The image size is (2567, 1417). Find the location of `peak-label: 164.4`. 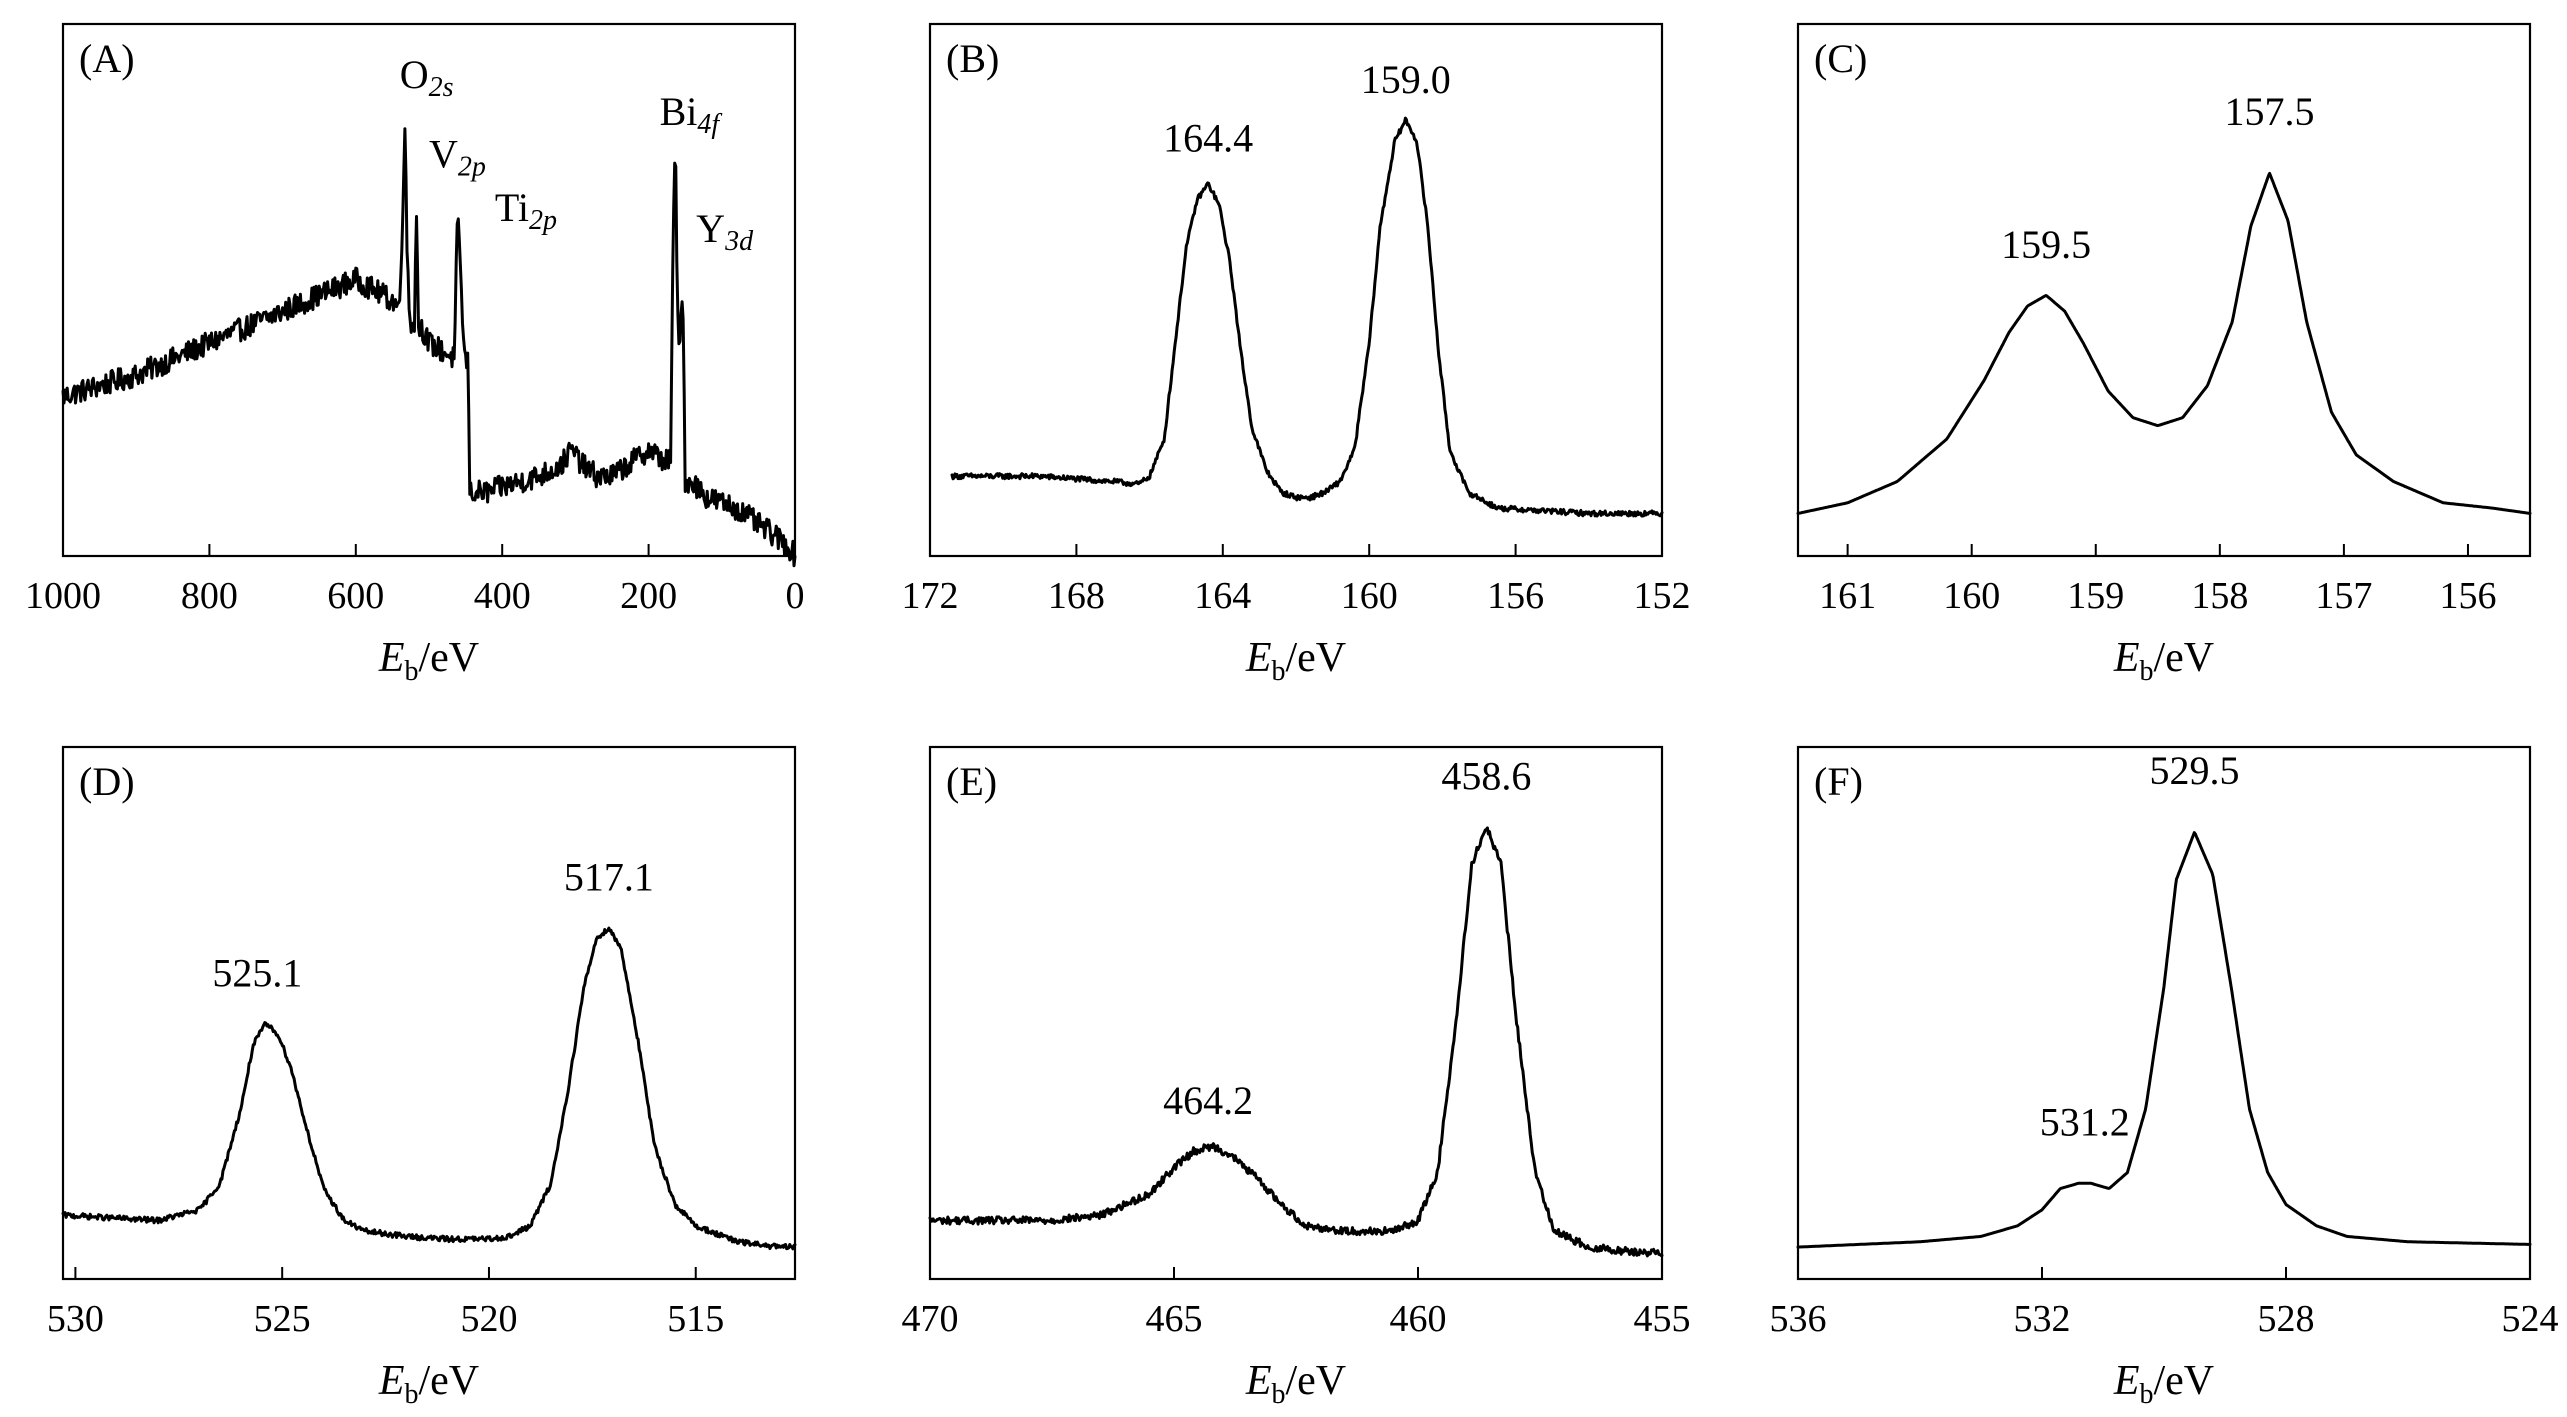

peak-label: 164.4 is located at coordinates (1208, 138).